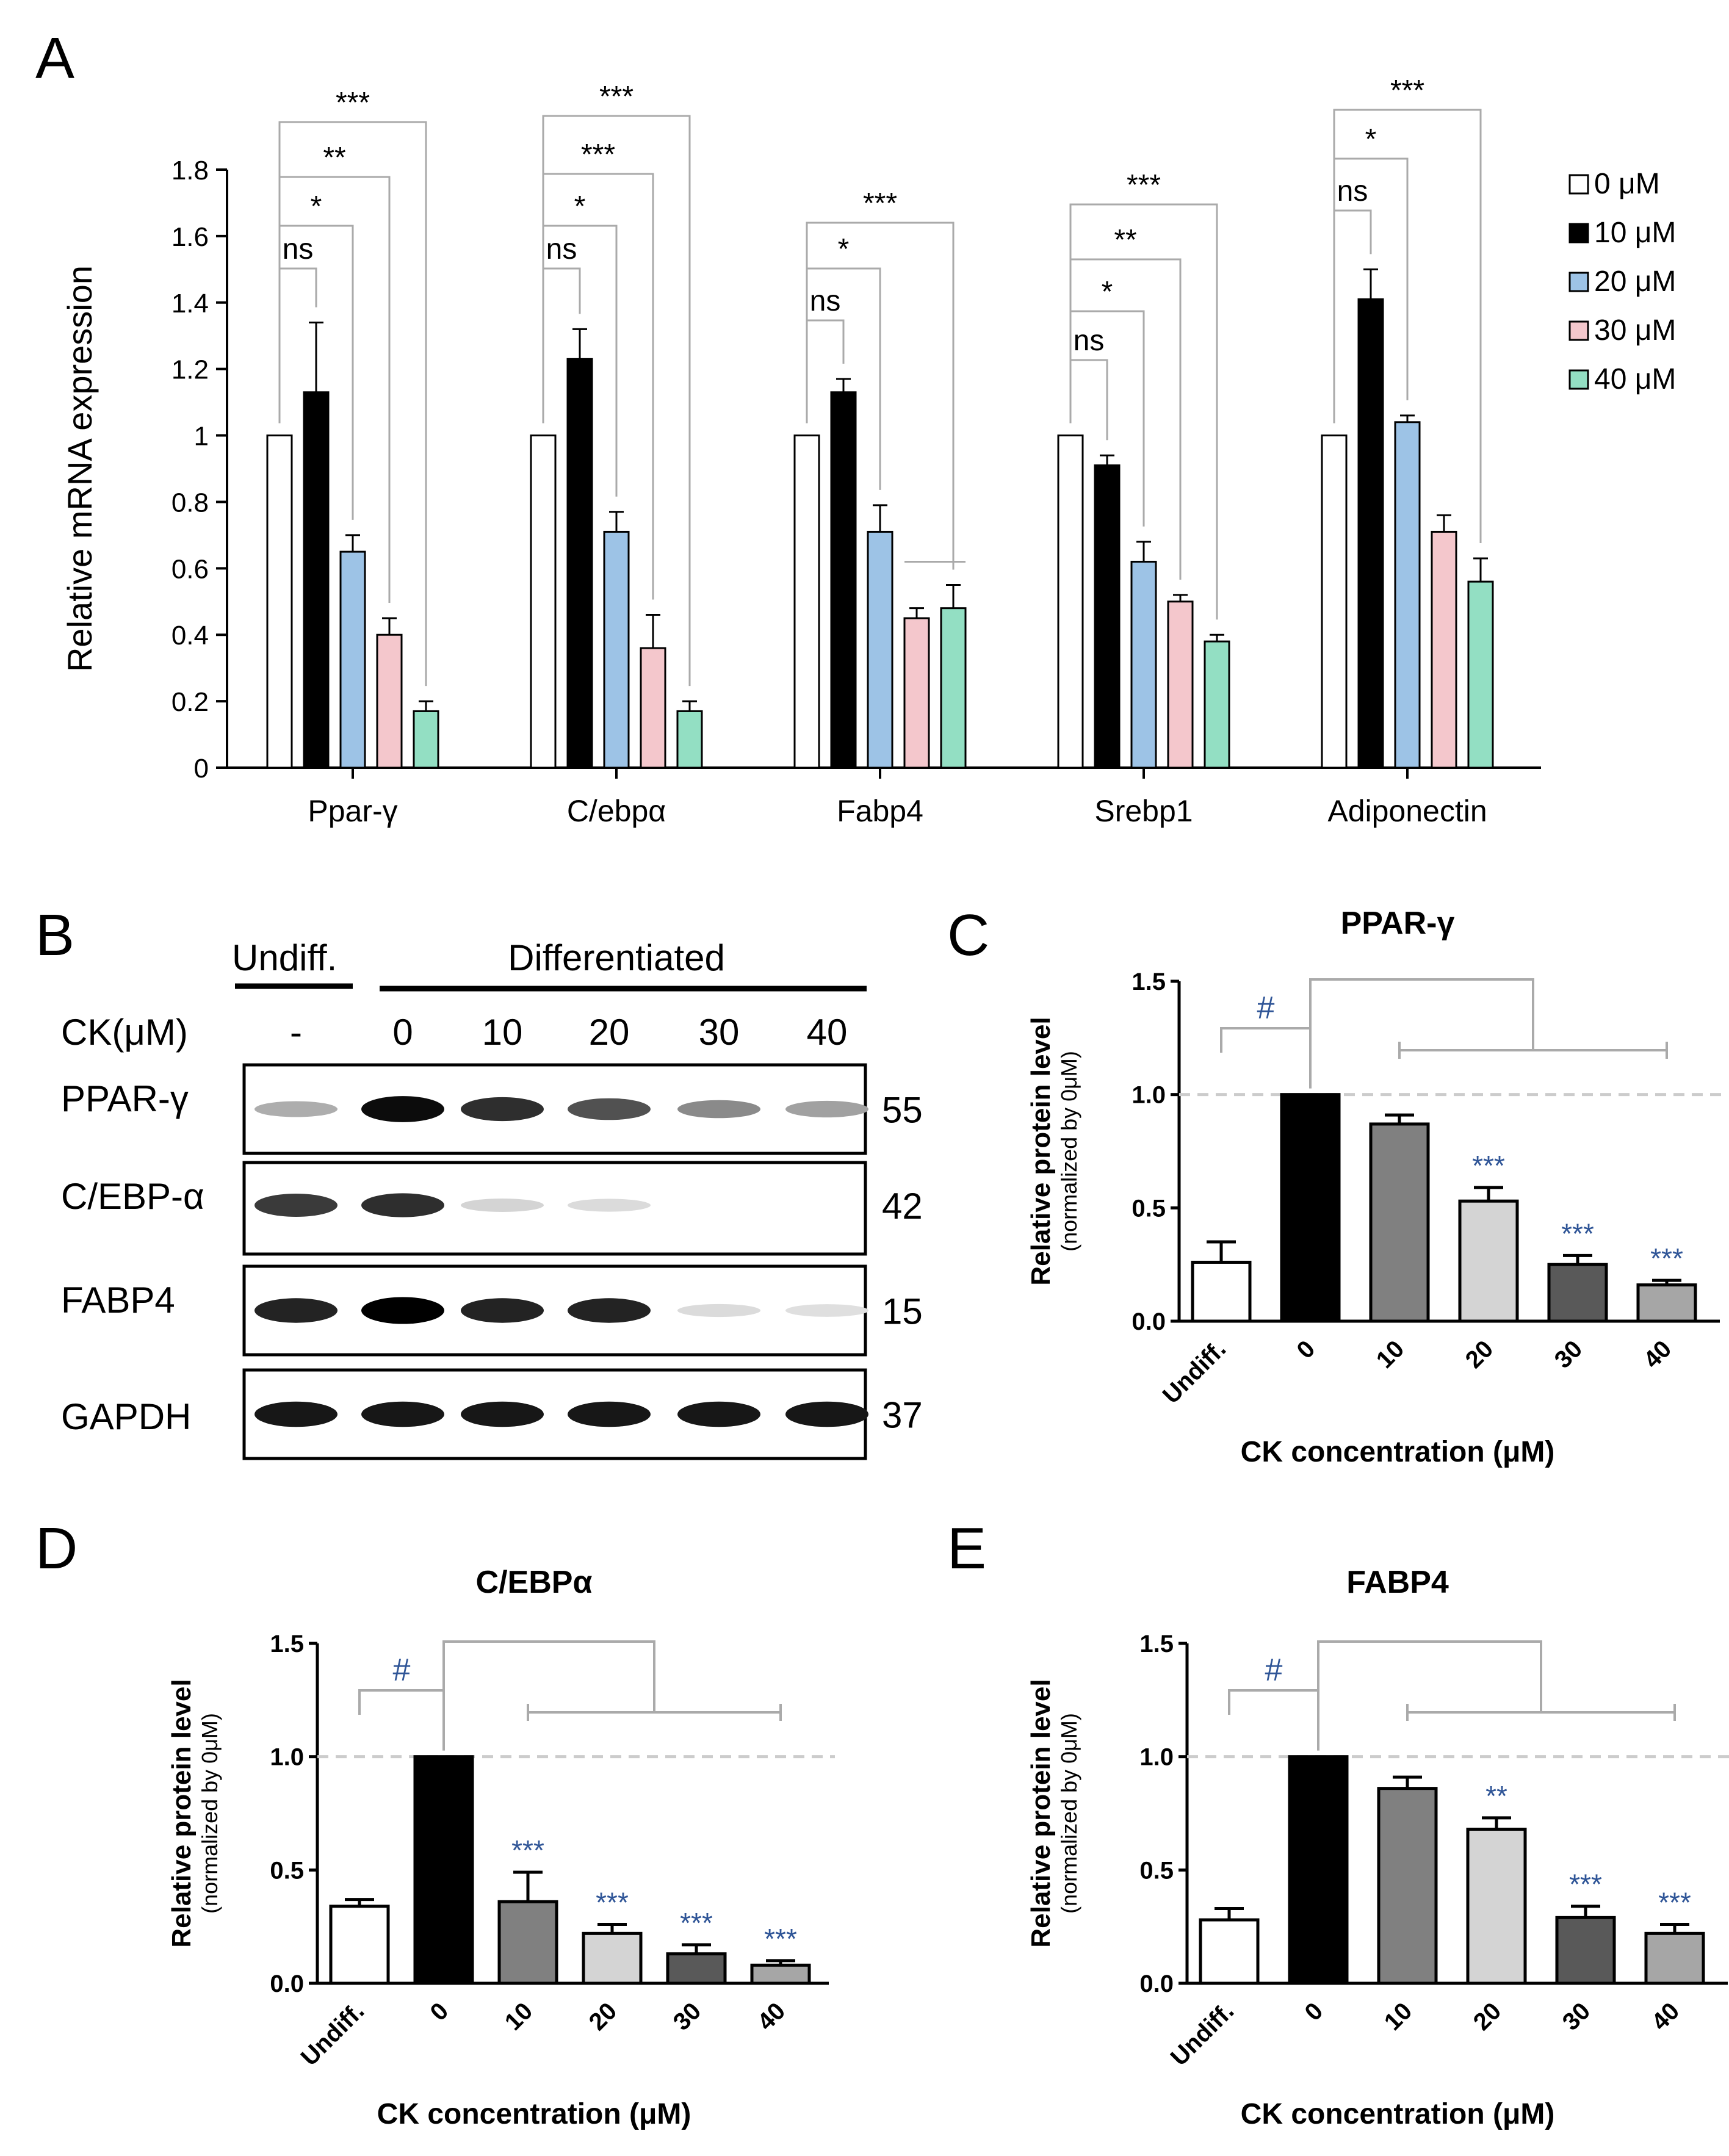 This screenshot has height=2156, width=1729. Describe the element at coordinates (880, 811) in the screenshot. I see `x-tick-label: Fabp4` at that location.